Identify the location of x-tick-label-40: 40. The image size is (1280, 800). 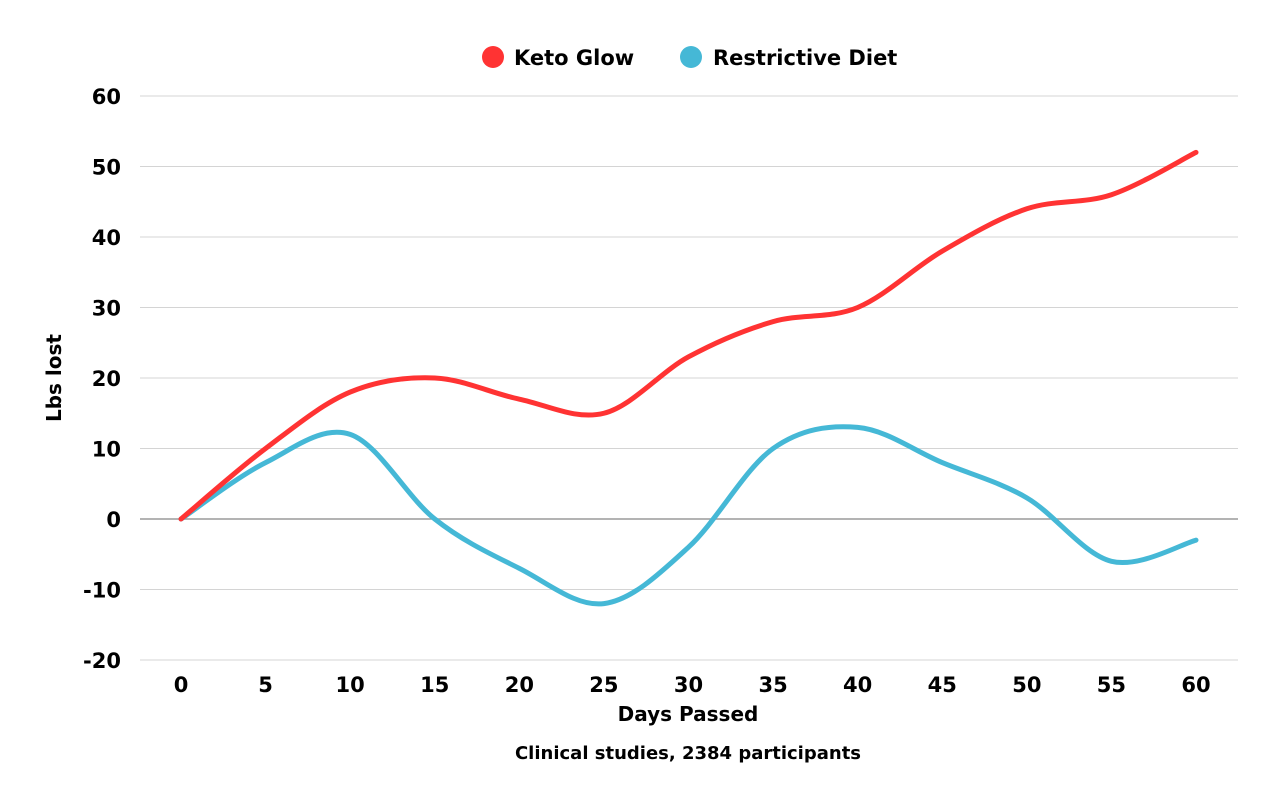
(857, 685).